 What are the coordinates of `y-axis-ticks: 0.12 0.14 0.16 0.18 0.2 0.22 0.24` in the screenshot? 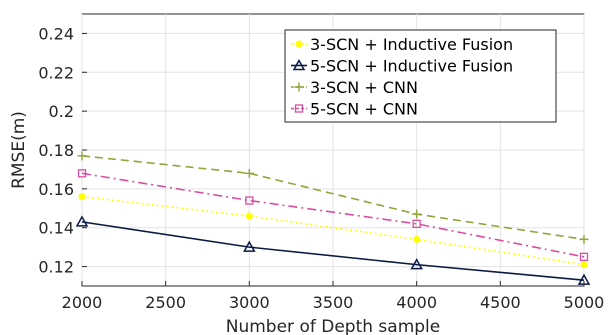 It's located at (62, 150).